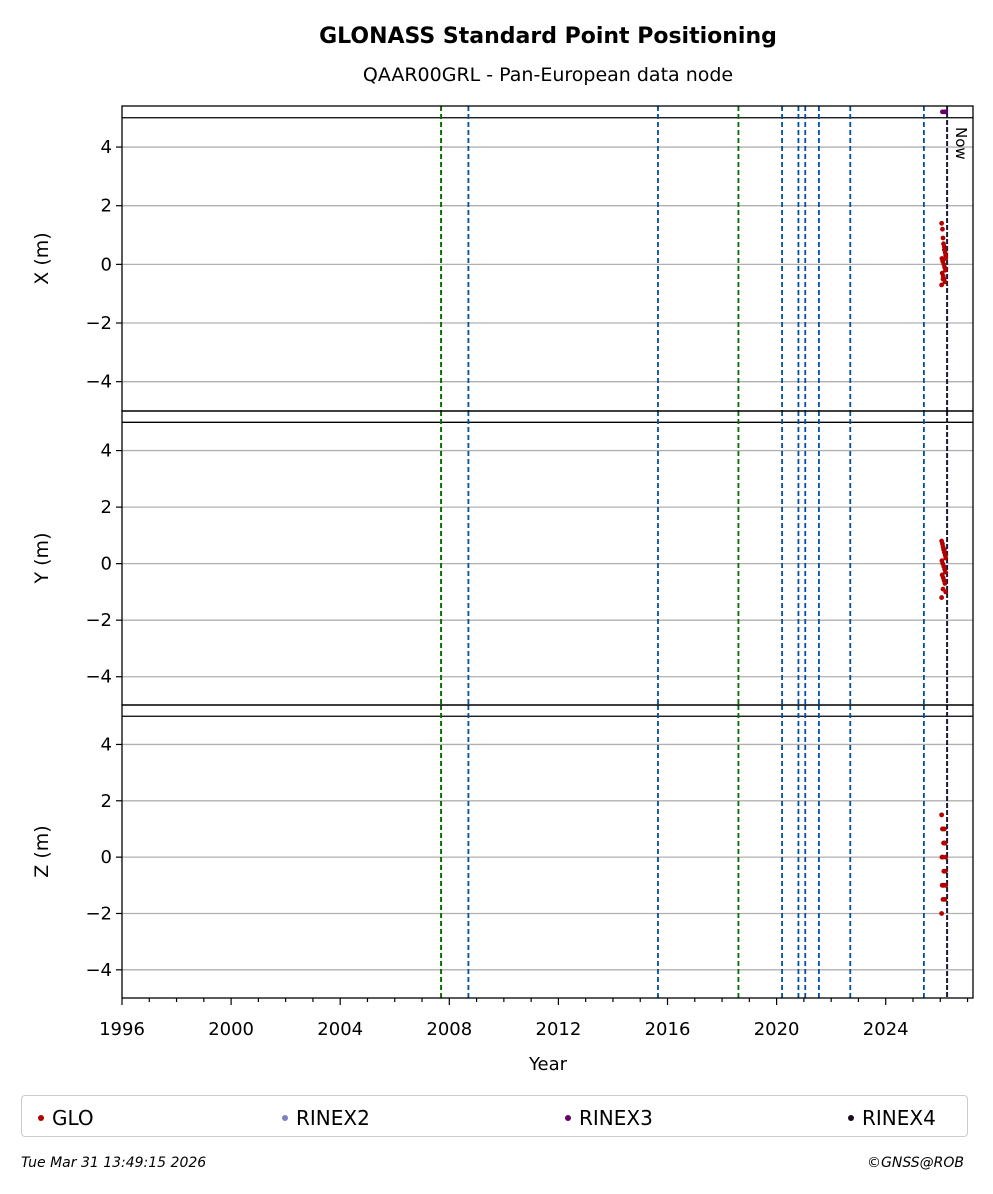 Image resolution: width=993 pixels, height=1194 pixels. Describe the element at coordinates (777, 1029) in the screenshot. I see `x-tick-label: 2020` at that location.